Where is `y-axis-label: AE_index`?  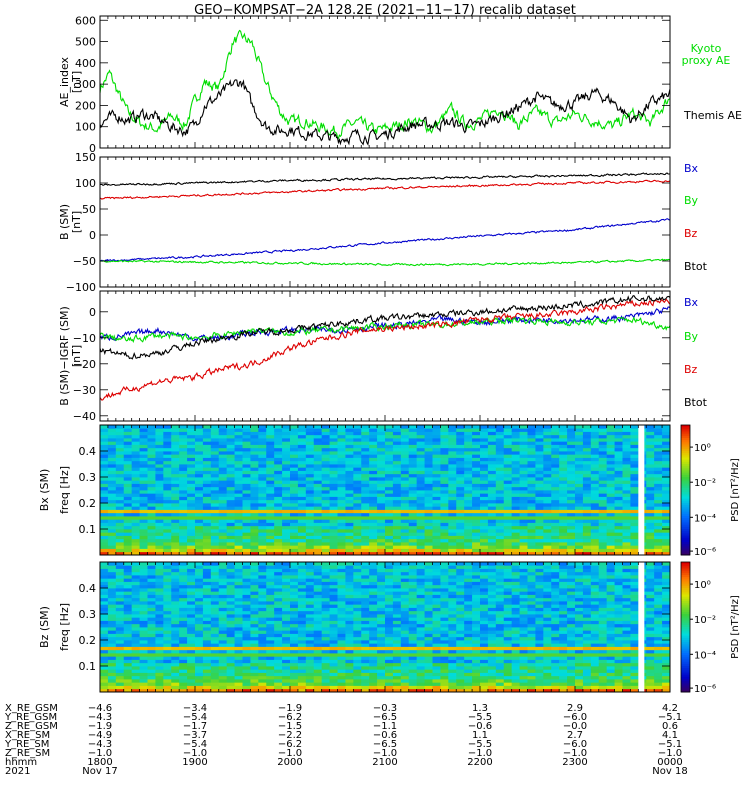
y-axis-label: AE_index is located at coordinates (64, 81).